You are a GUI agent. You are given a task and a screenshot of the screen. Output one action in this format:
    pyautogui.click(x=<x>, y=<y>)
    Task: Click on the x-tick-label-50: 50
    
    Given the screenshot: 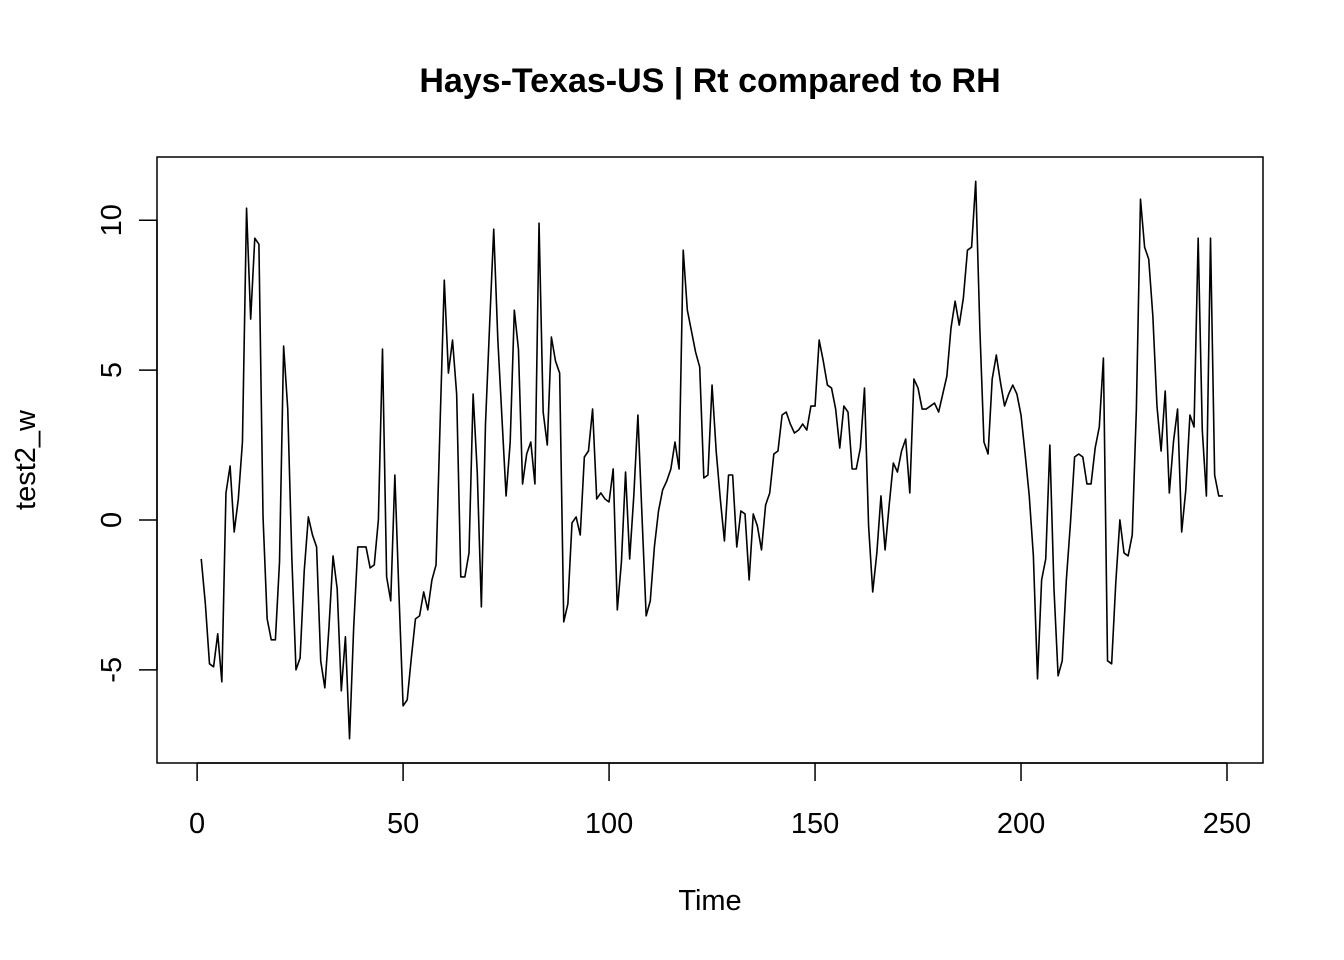 What is the action you would take?
    pyautogui.click(x=403, y=824)
    